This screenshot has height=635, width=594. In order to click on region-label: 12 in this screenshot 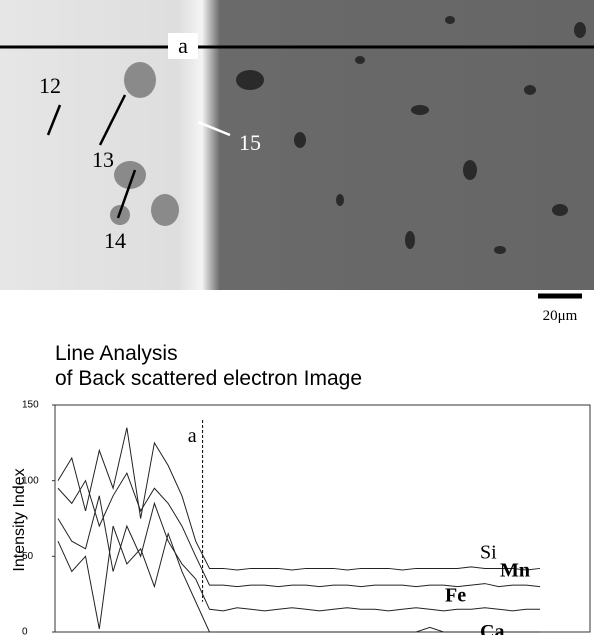, I will do `click(50, 85)`.